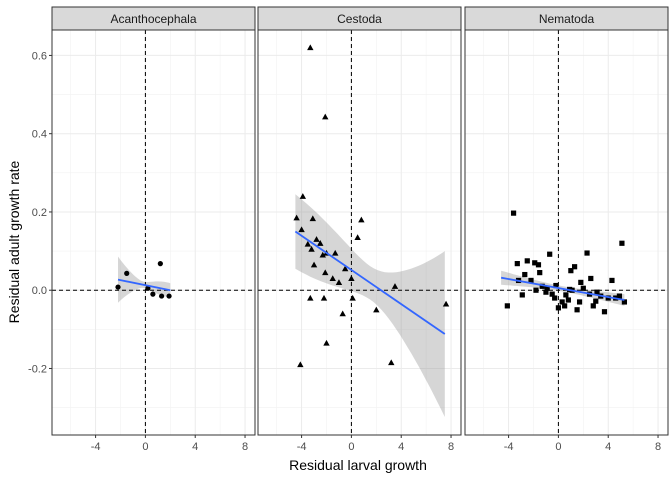 Image resolution: width=672 pixels, height=480 pixels. I want to click on y-tick-label: -0.2, so click(37, 369).